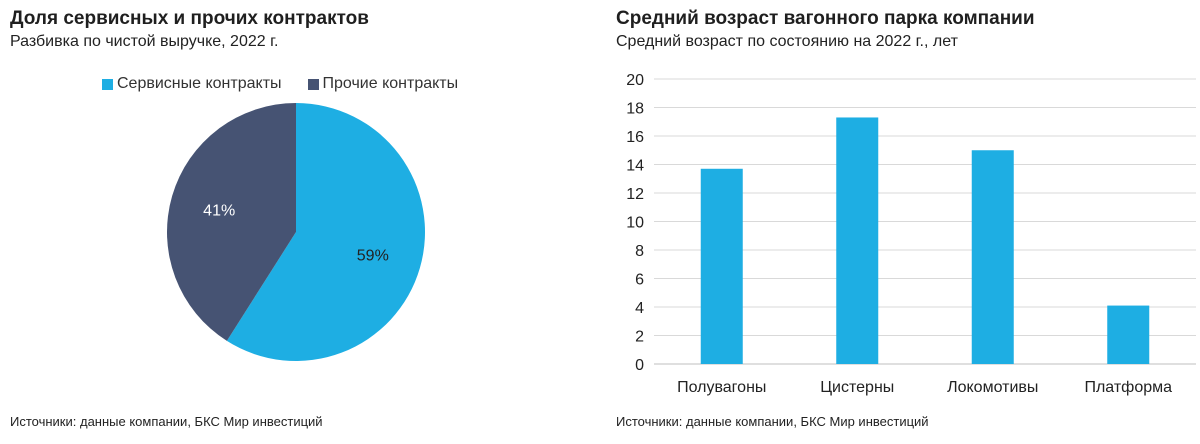 The image size is (1200, 444). Describe the element at coordinates (857, 387) in the screenshot. I see `x-tick-label: Цистерны` at that location.